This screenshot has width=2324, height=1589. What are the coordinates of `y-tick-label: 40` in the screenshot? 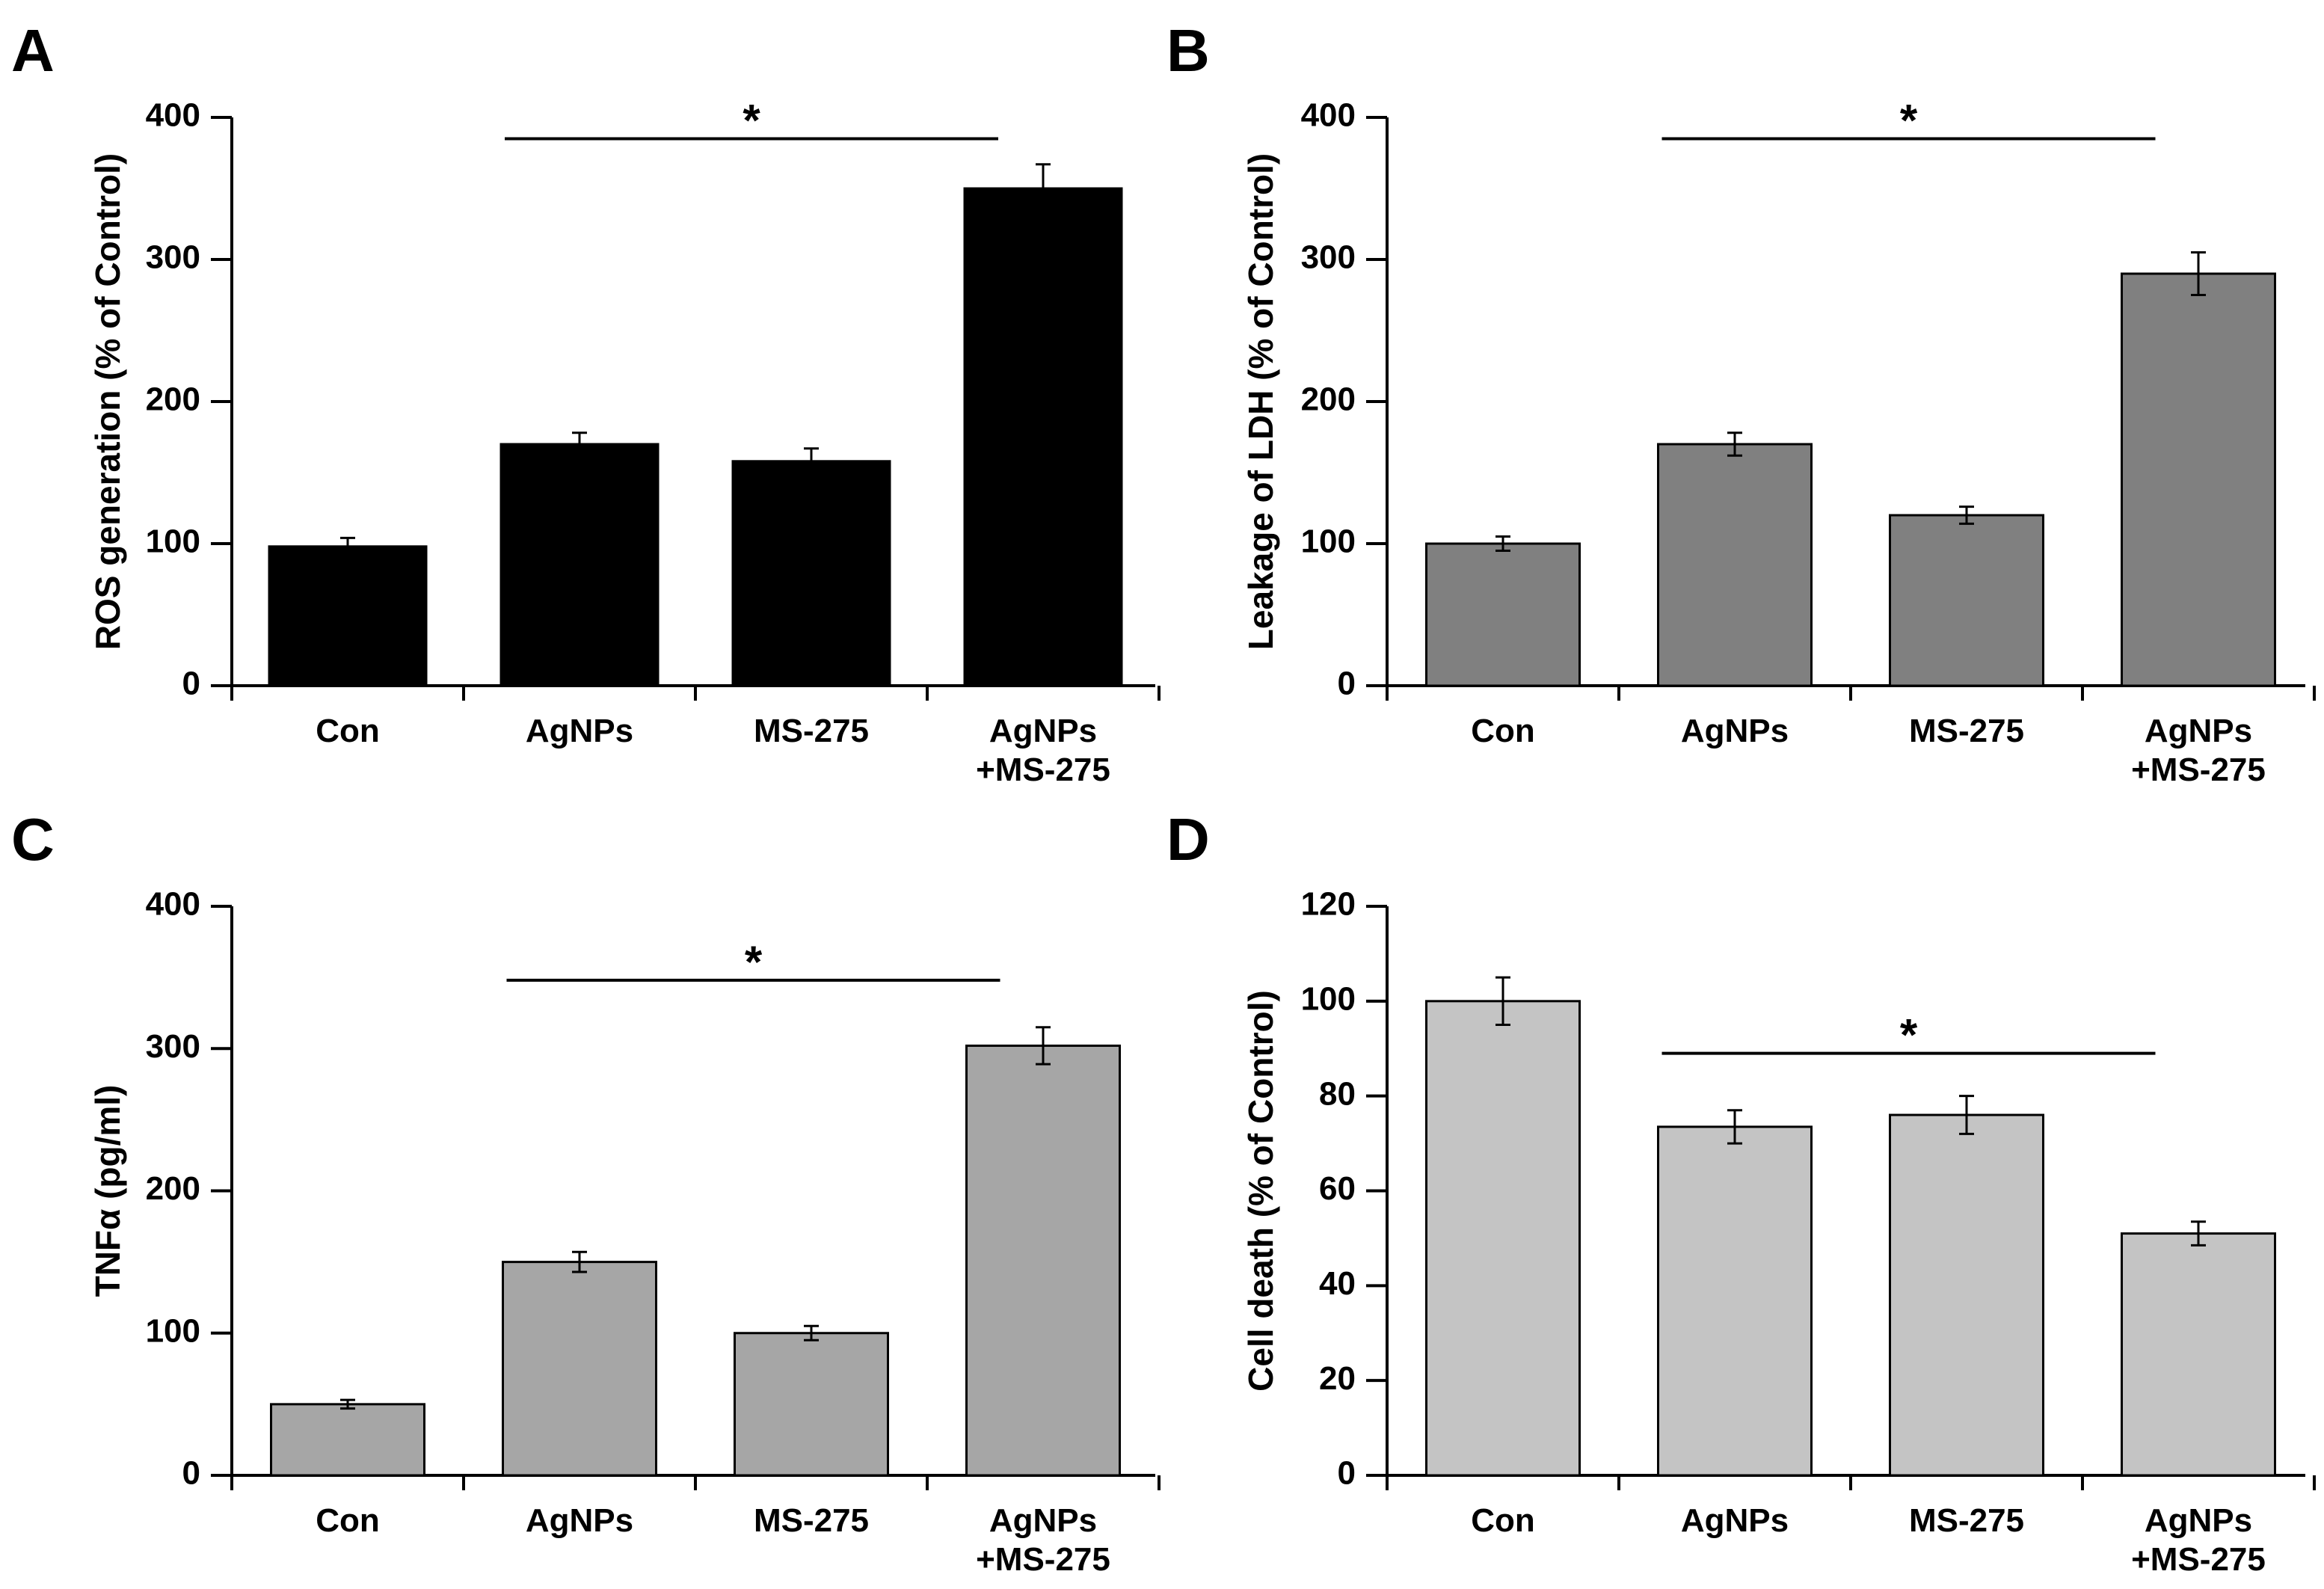 It's located at (1337, 1283).